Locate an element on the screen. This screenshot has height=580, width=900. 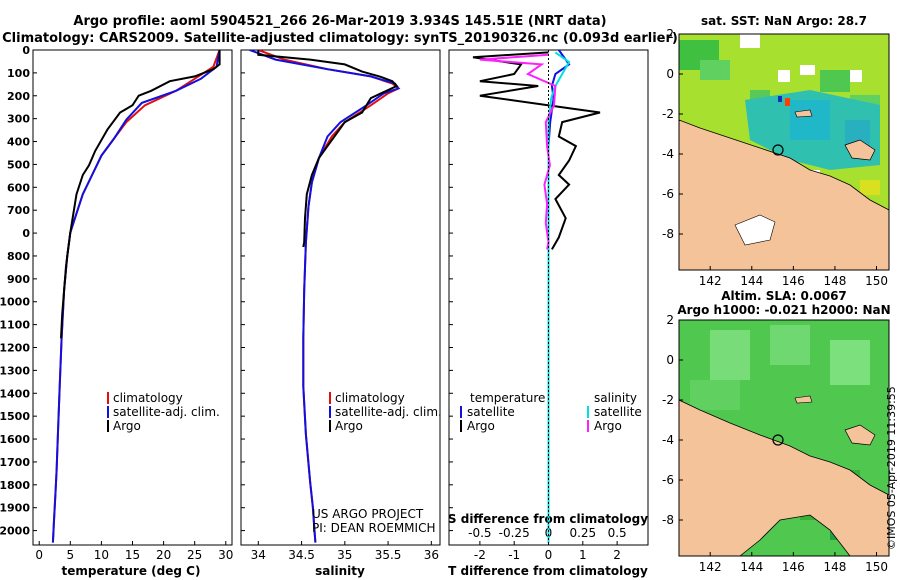
map-x-tick-label: 148 is located at coordinates (834, 567).